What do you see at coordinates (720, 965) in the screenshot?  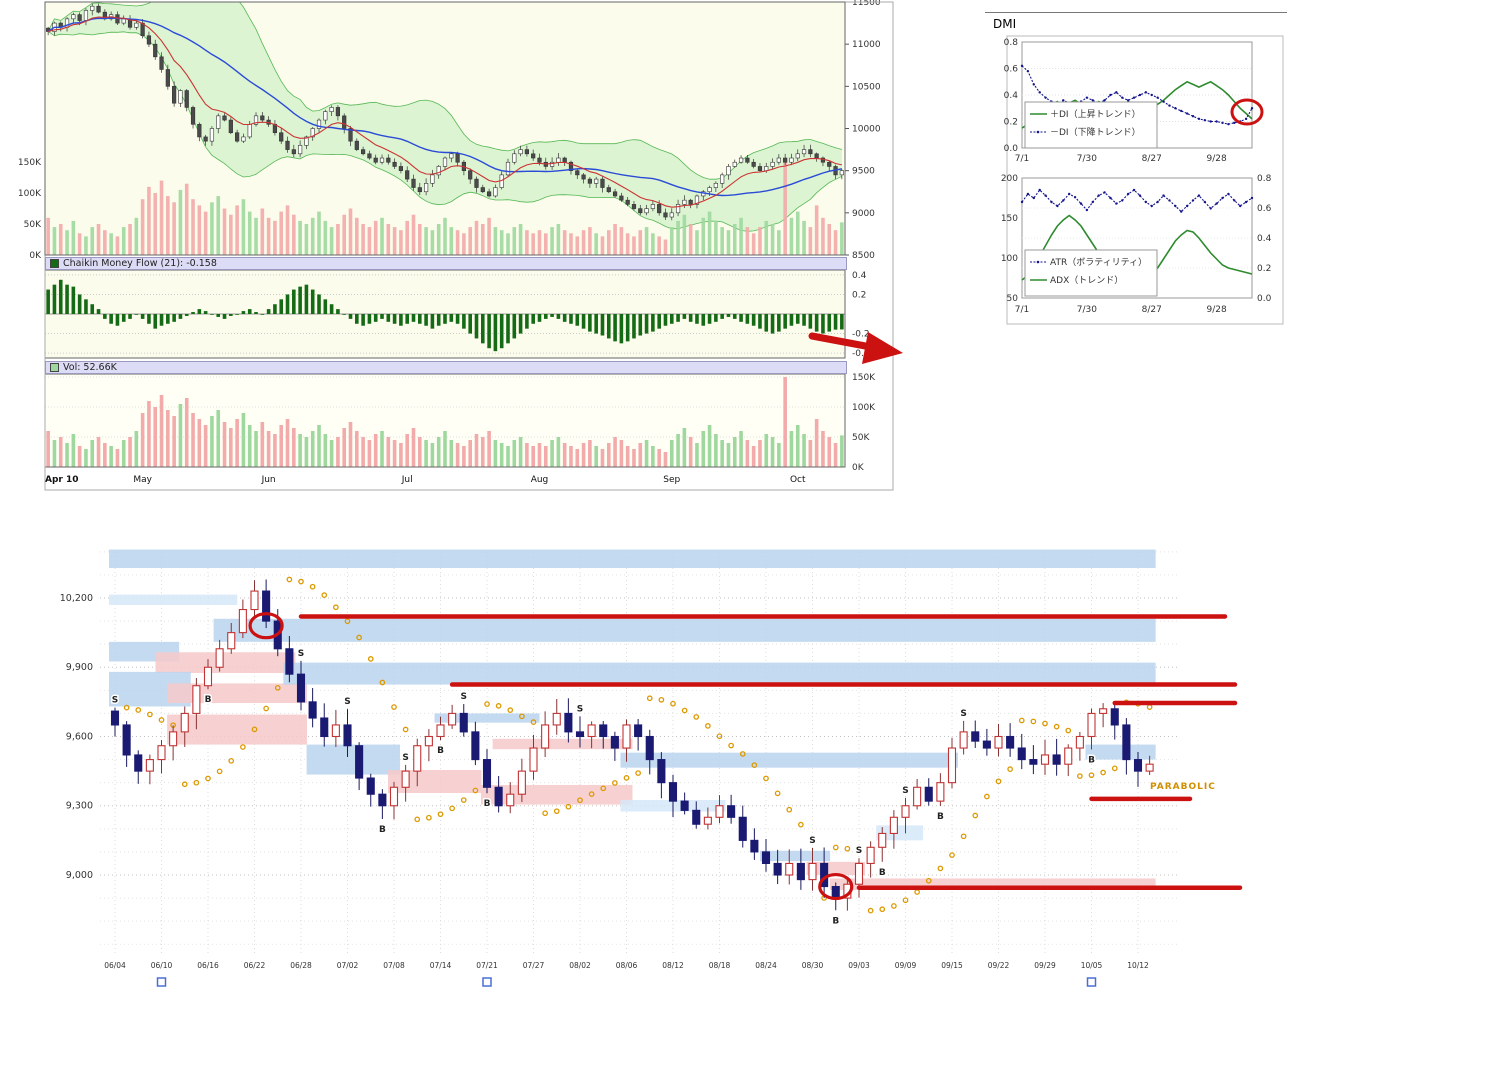 I see `svg-text: 08/18` at bounding box center [720, 965].